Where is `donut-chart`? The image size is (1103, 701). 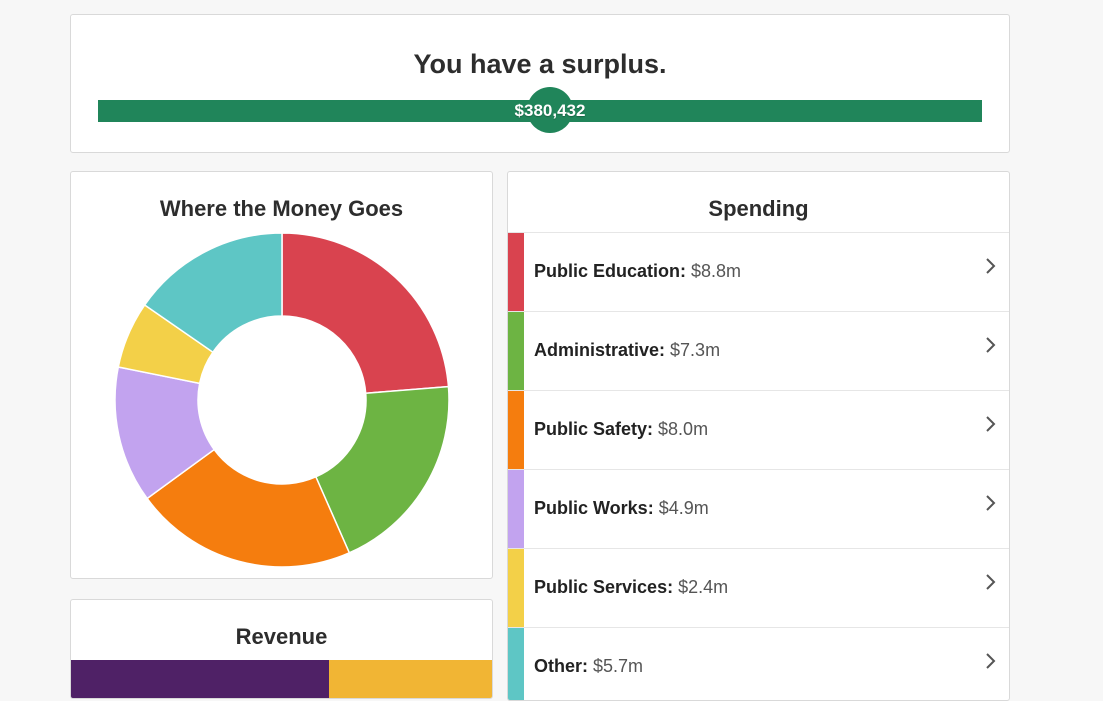 donut-chart is located at coordinates (282, 400).